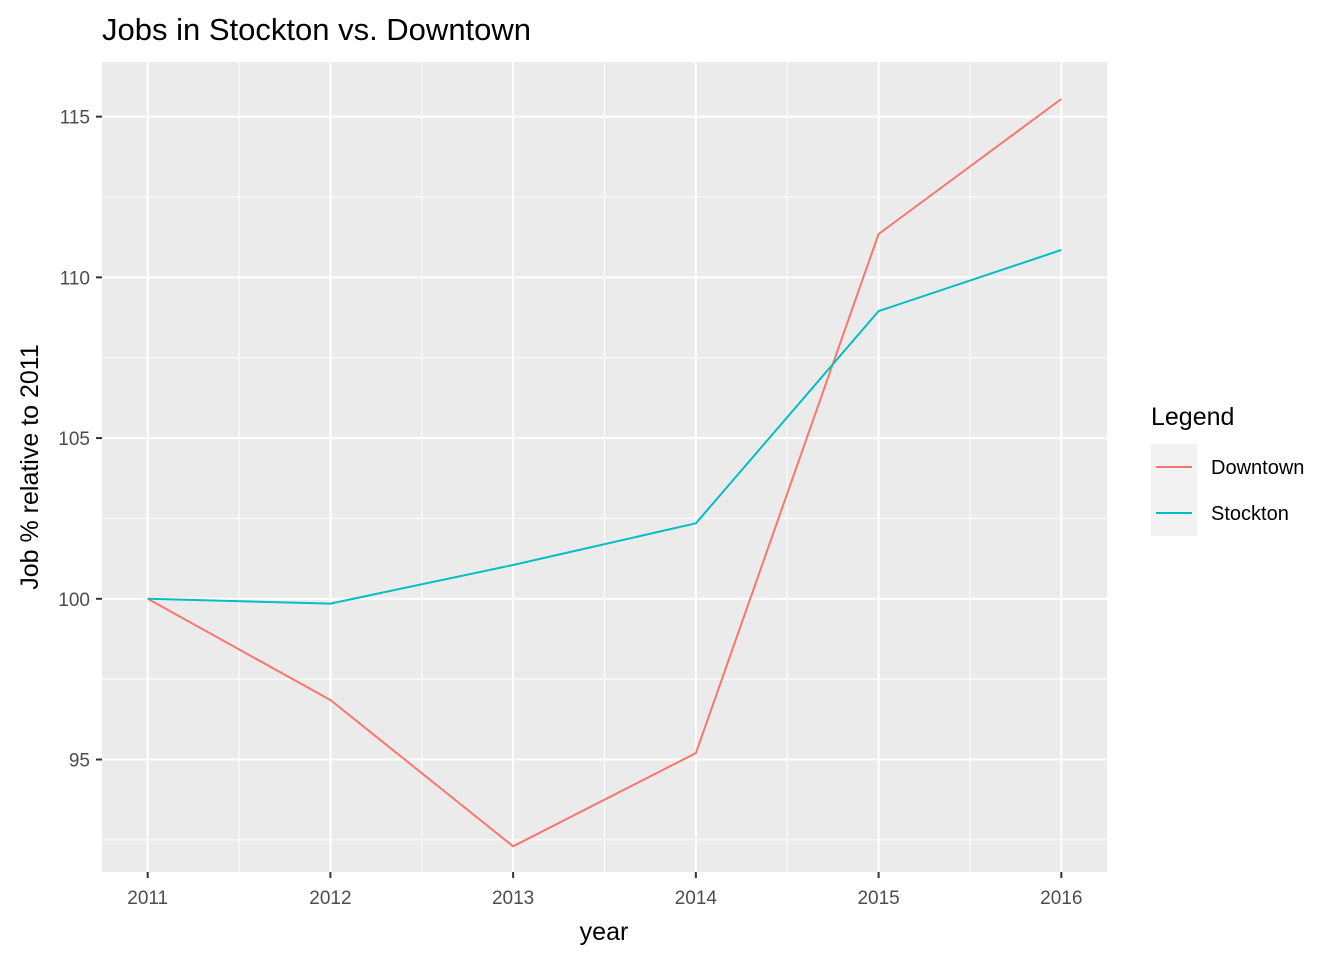  What do you see at coordinates (74, 439) in the screenshot?
I see `y-tick-label-105: 105` at bounding box center [74, 439].